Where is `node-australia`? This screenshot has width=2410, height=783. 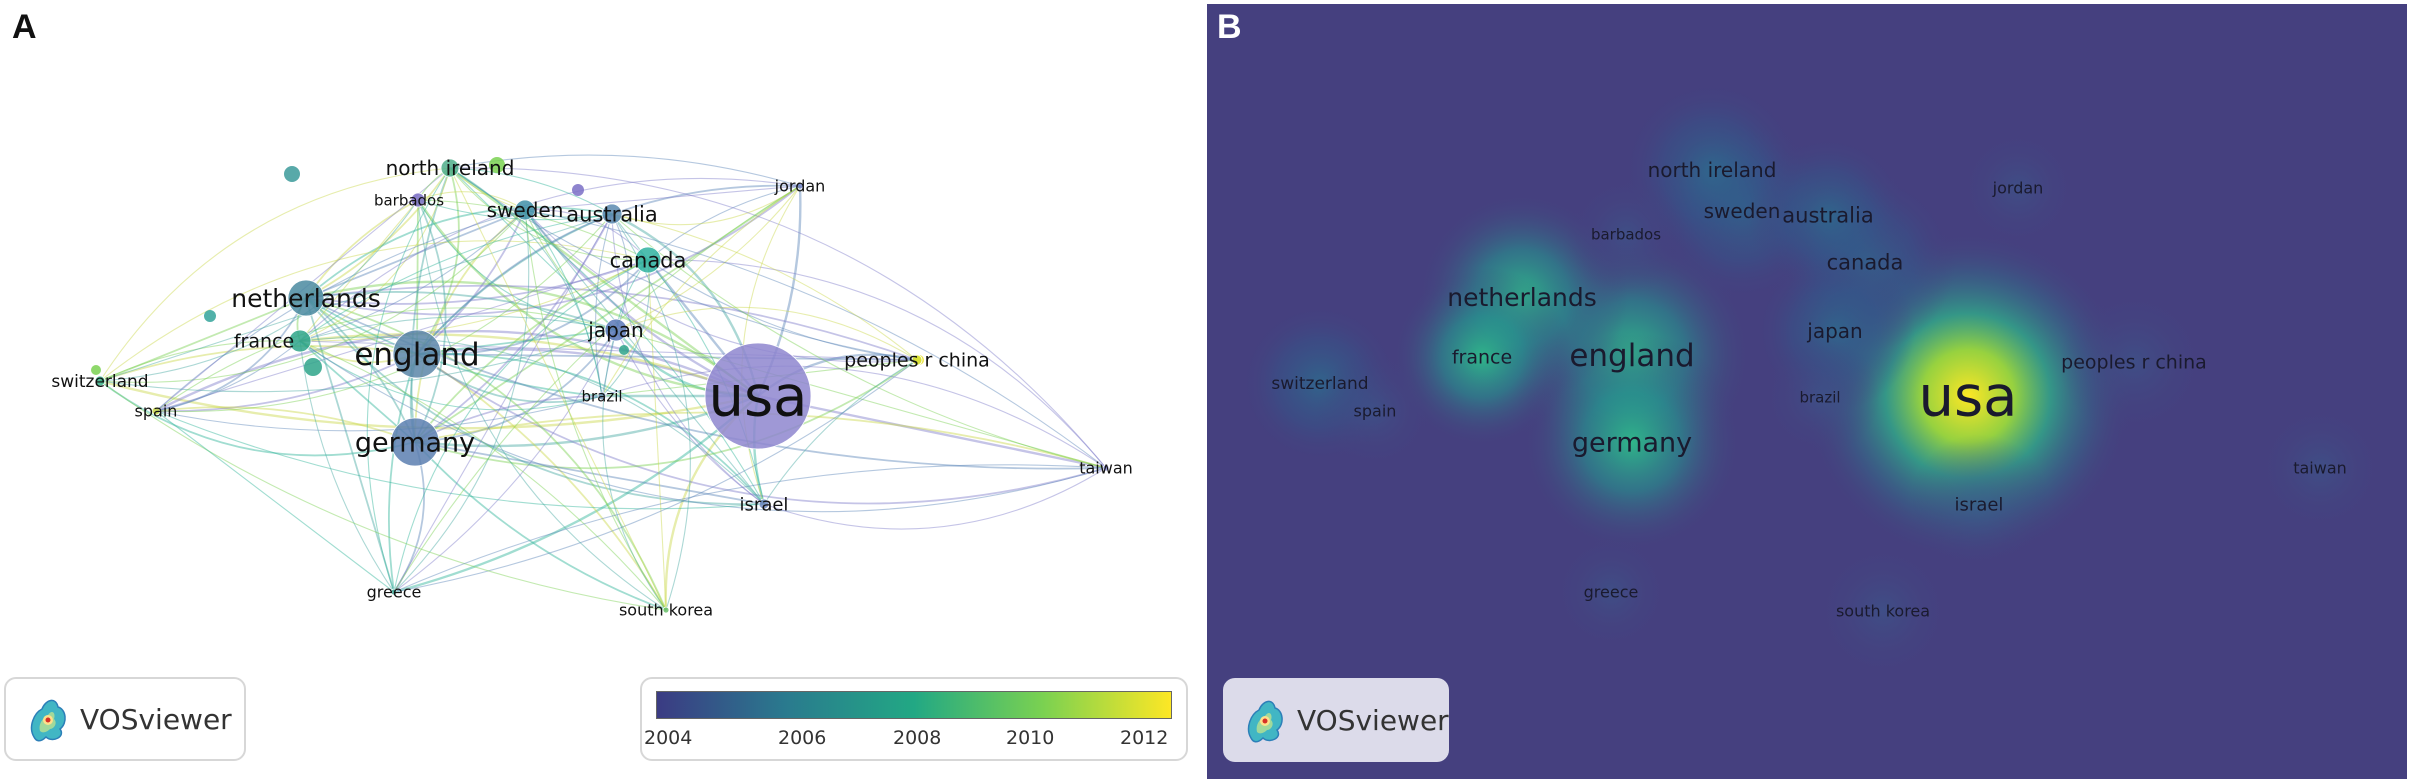
node-australia is located at coordinates (612, 214).